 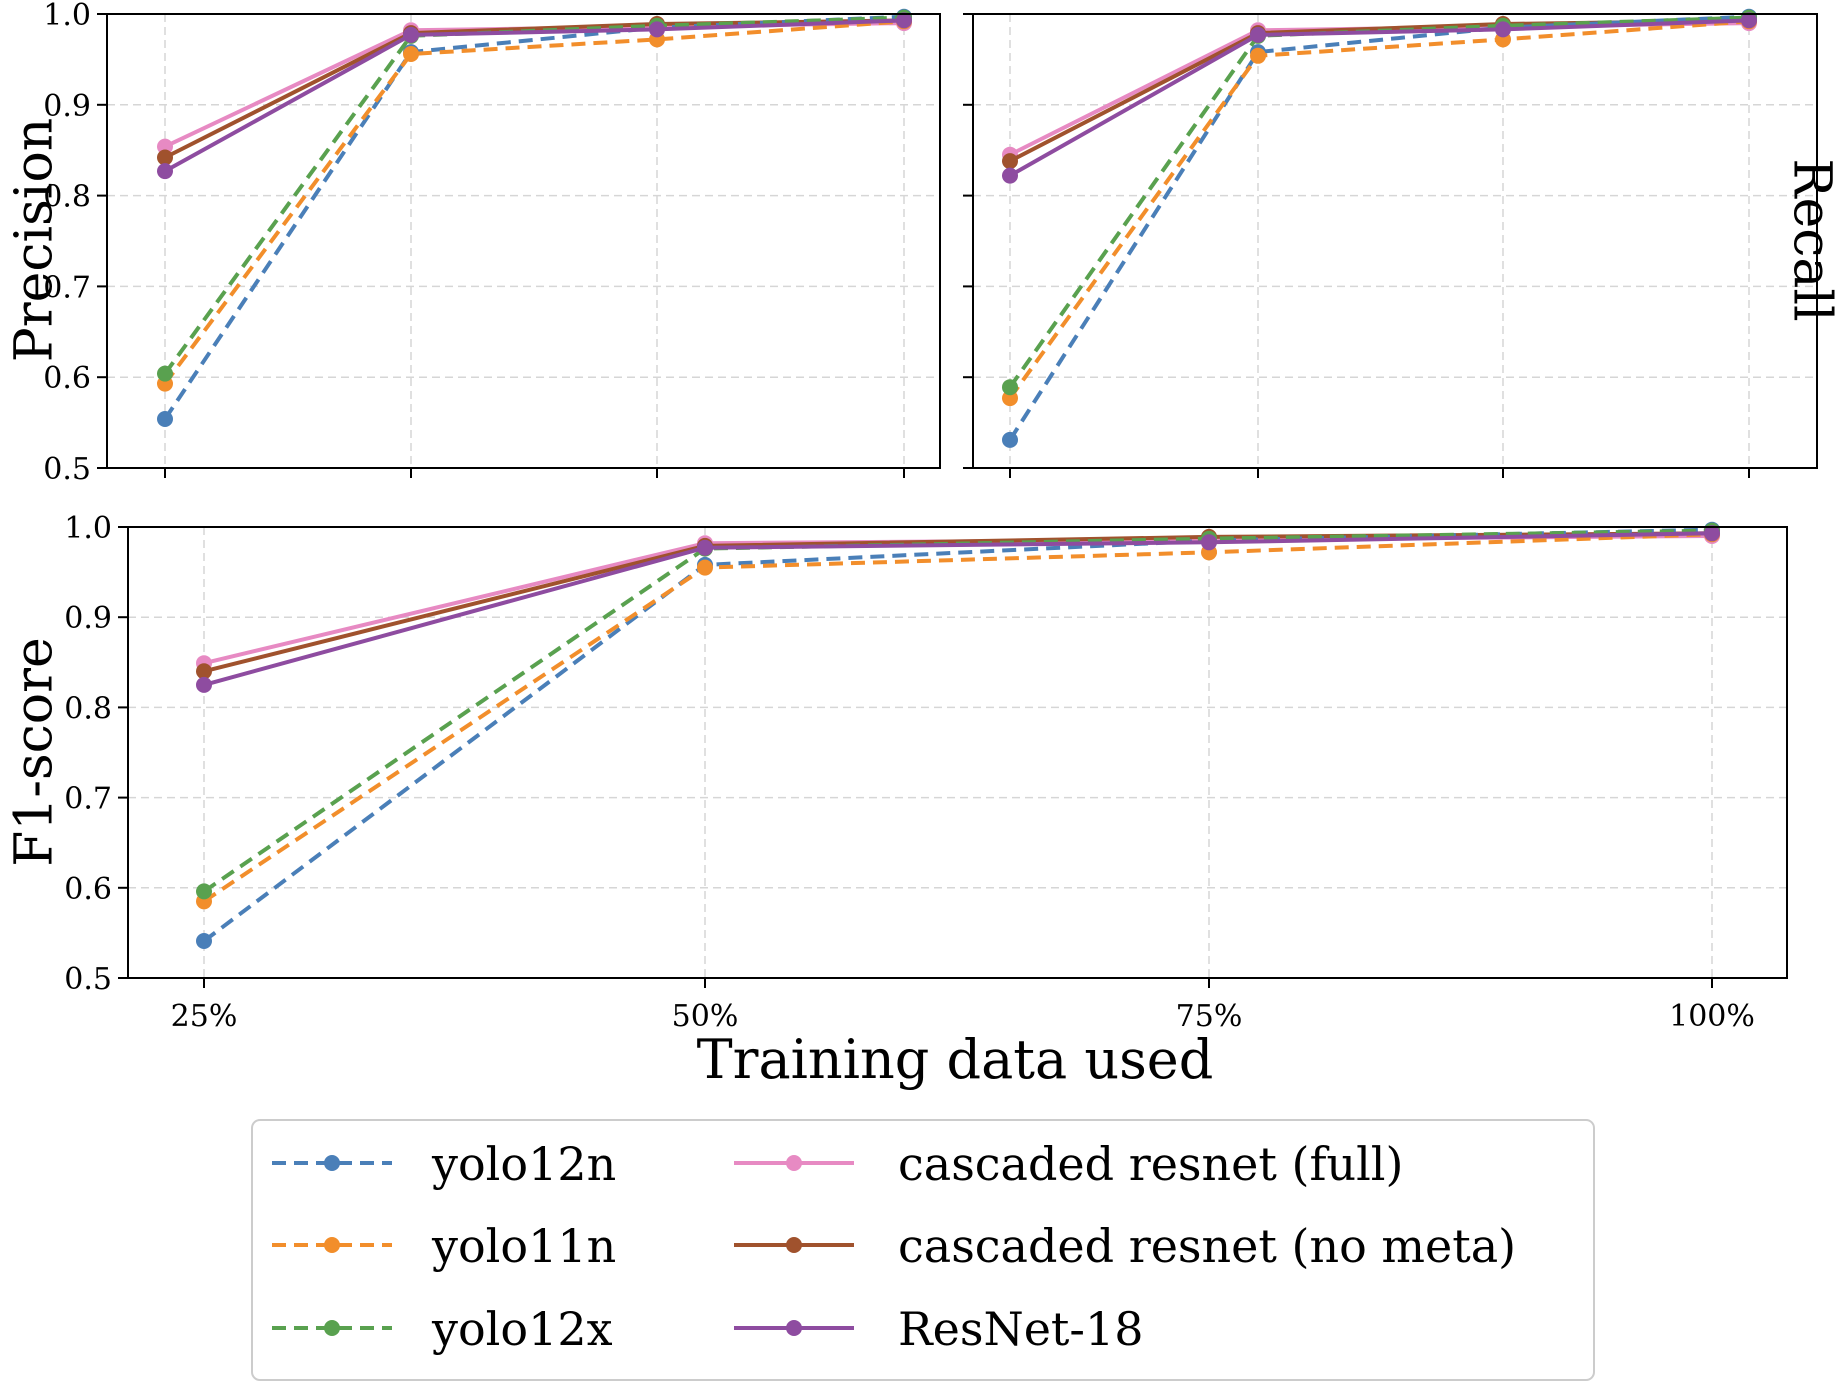 I want to click on precision-y-tick-label: 1.0, so click(x=67, y=16).